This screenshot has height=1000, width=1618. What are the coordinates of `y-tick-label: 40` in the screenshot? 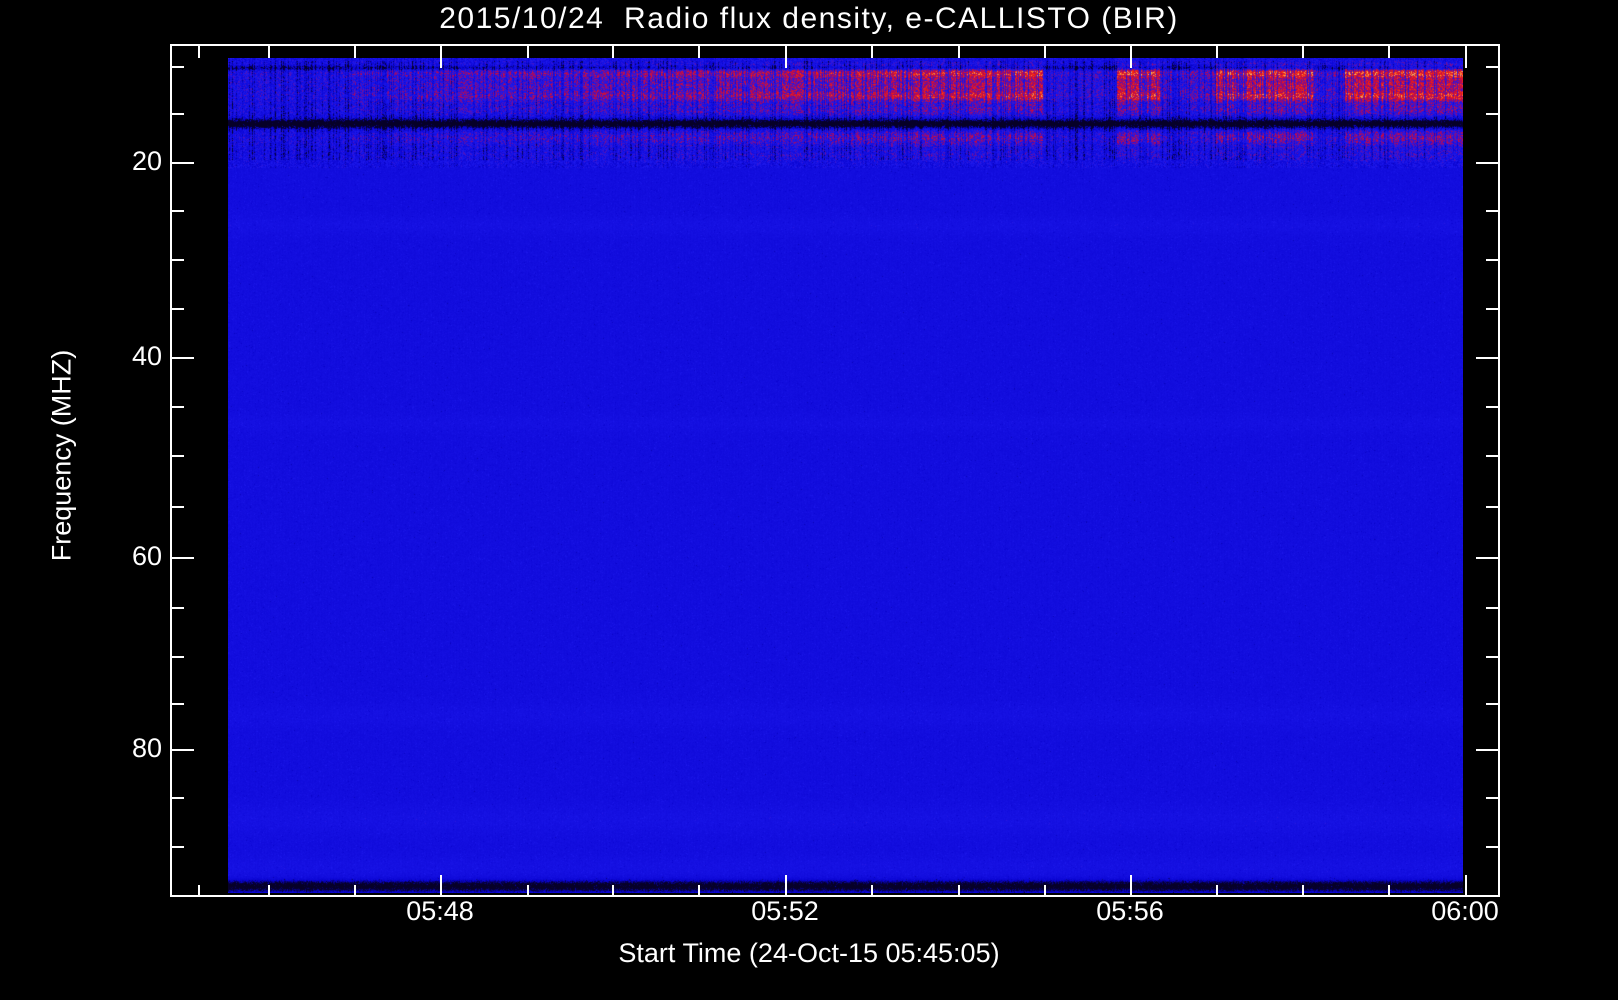 It's located at (146, 356).